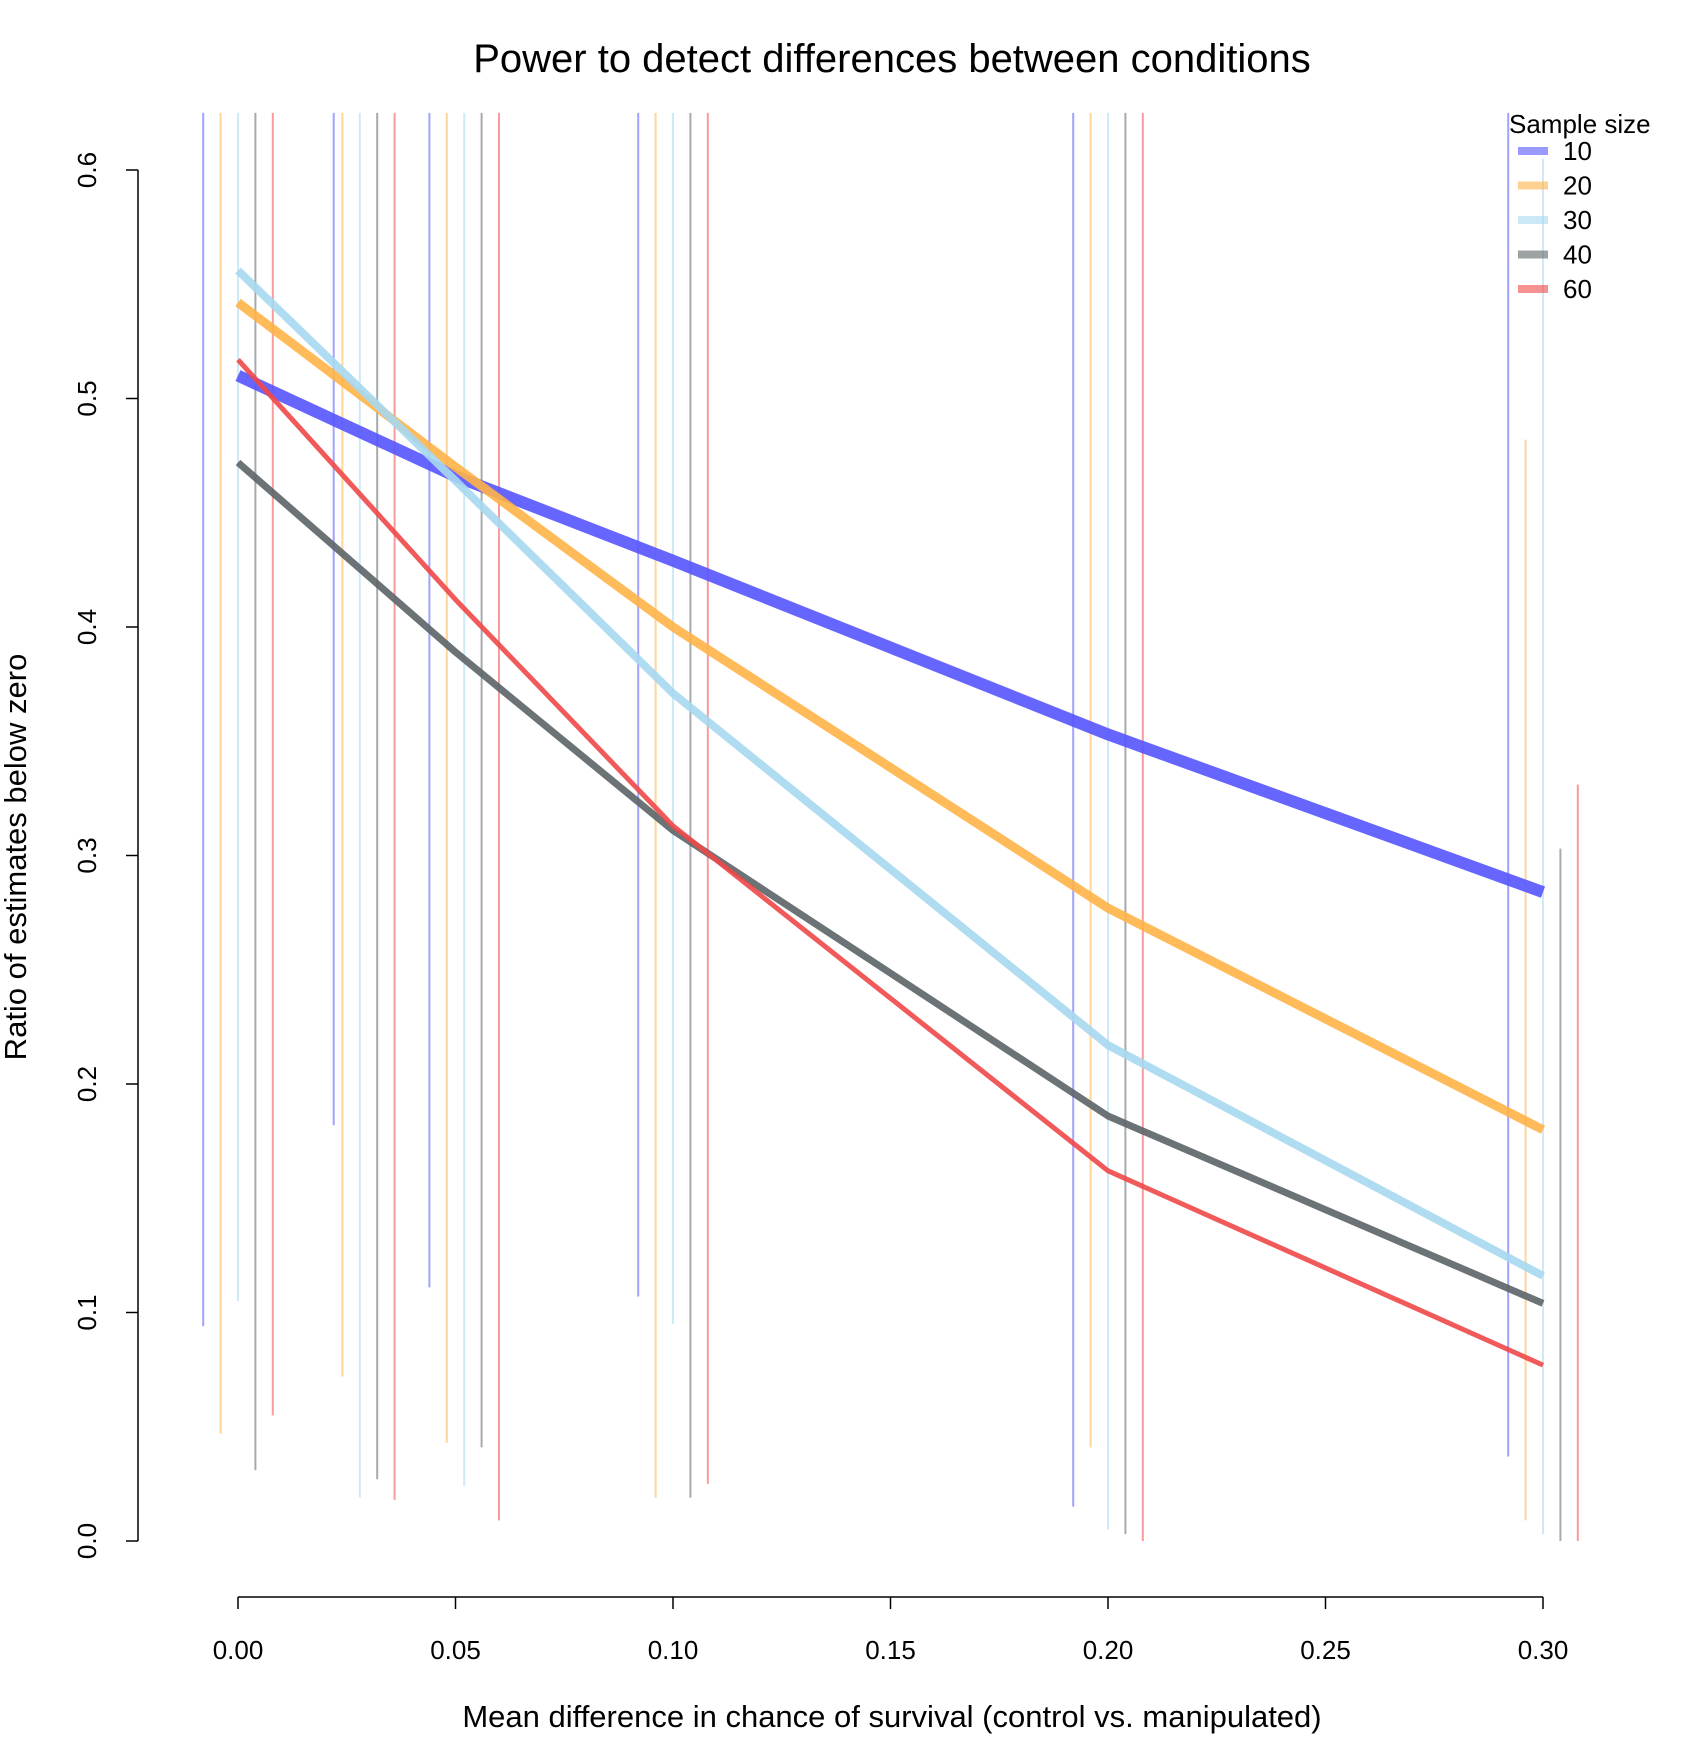 The height and width of the screenshot is (1752, 1682). I want to click on y-tick-label-5: 0.5, so click(87, 398).